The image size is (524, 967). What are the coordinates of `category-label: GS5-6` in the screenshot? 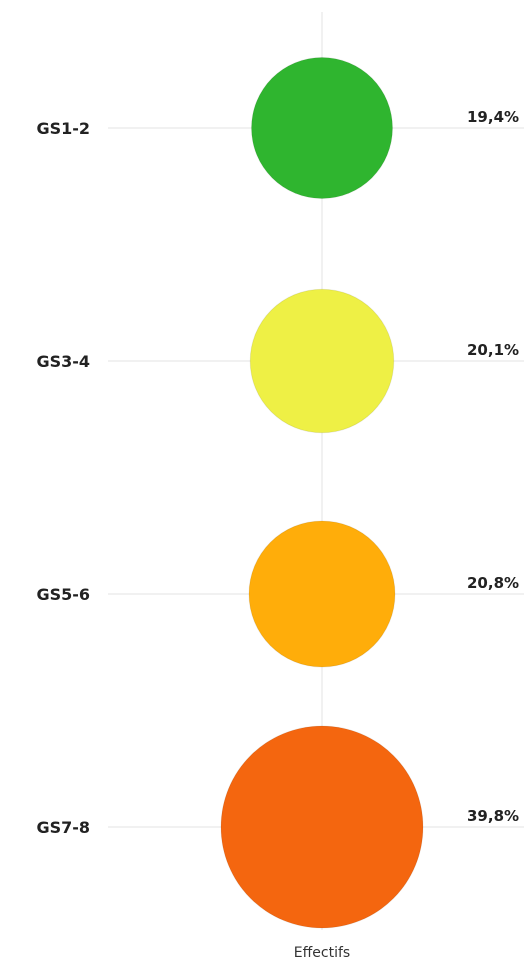 It's located at (63, 594).